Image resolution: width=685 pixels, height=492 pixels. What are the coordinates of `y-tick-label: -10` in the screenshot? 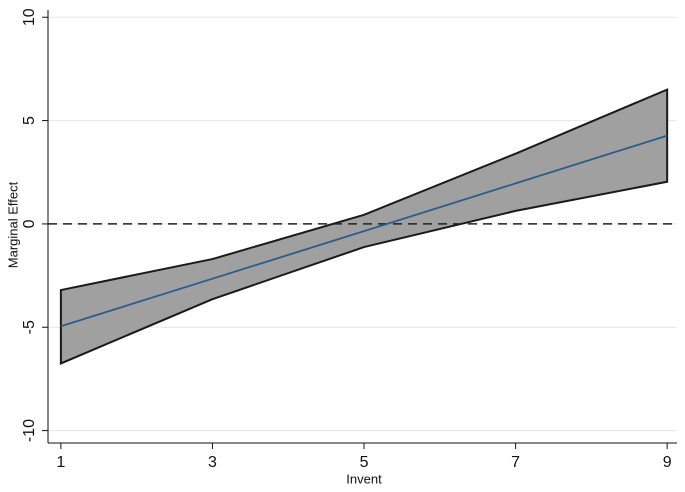 It's located at (29, 430).